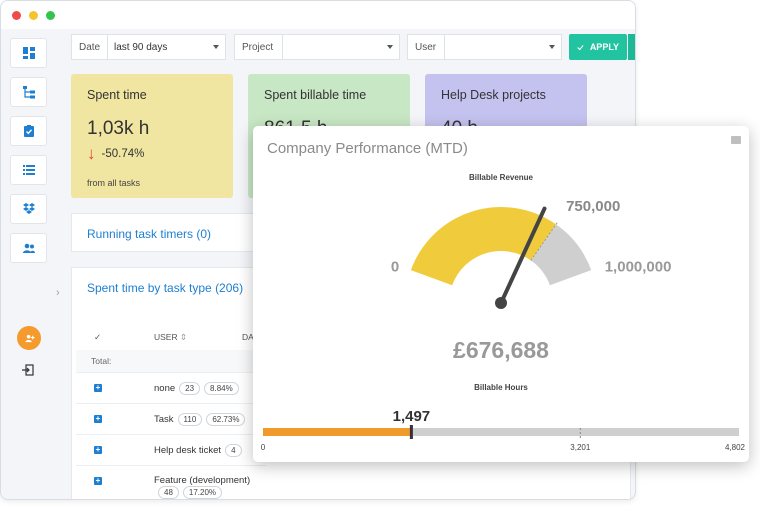  I want to click on sidebar: ›, so click(30, 264).